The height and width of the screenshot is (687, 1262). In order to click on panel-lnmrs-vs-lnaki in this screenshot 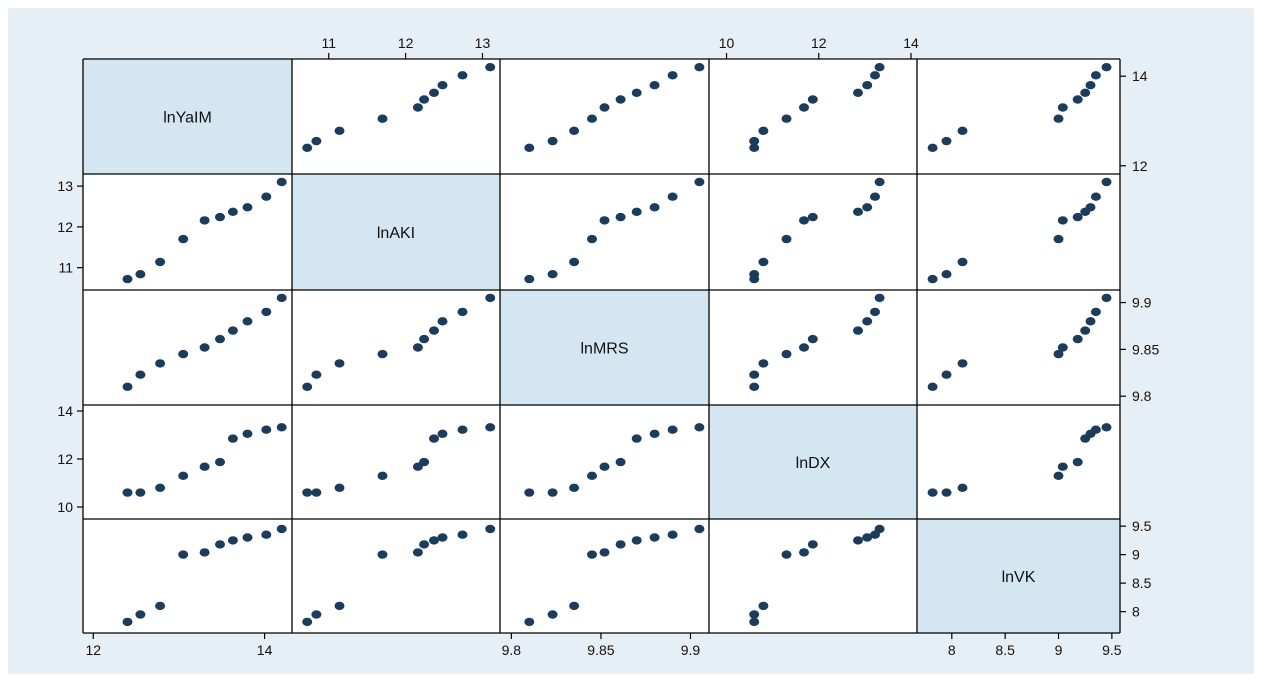, I will do `click(396, 347)`.